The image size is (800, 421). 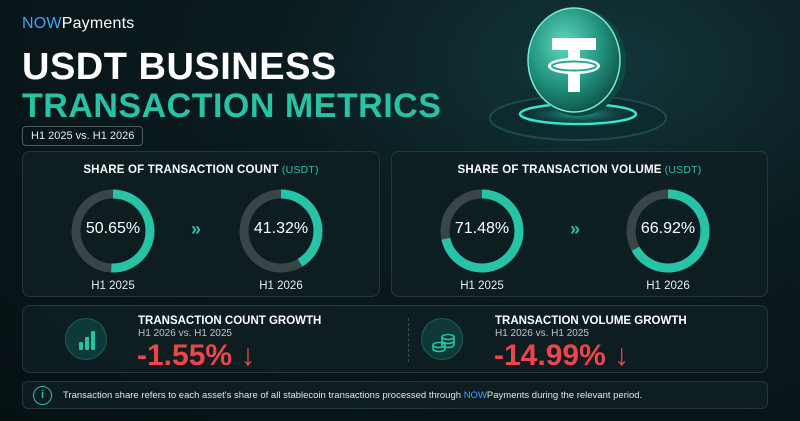 What do you see at coordinates (230, 321) in the screenshot?
I see `count-growth-title: TRANSACTION COUNT GROWTH` at bounding box center [230, 321].